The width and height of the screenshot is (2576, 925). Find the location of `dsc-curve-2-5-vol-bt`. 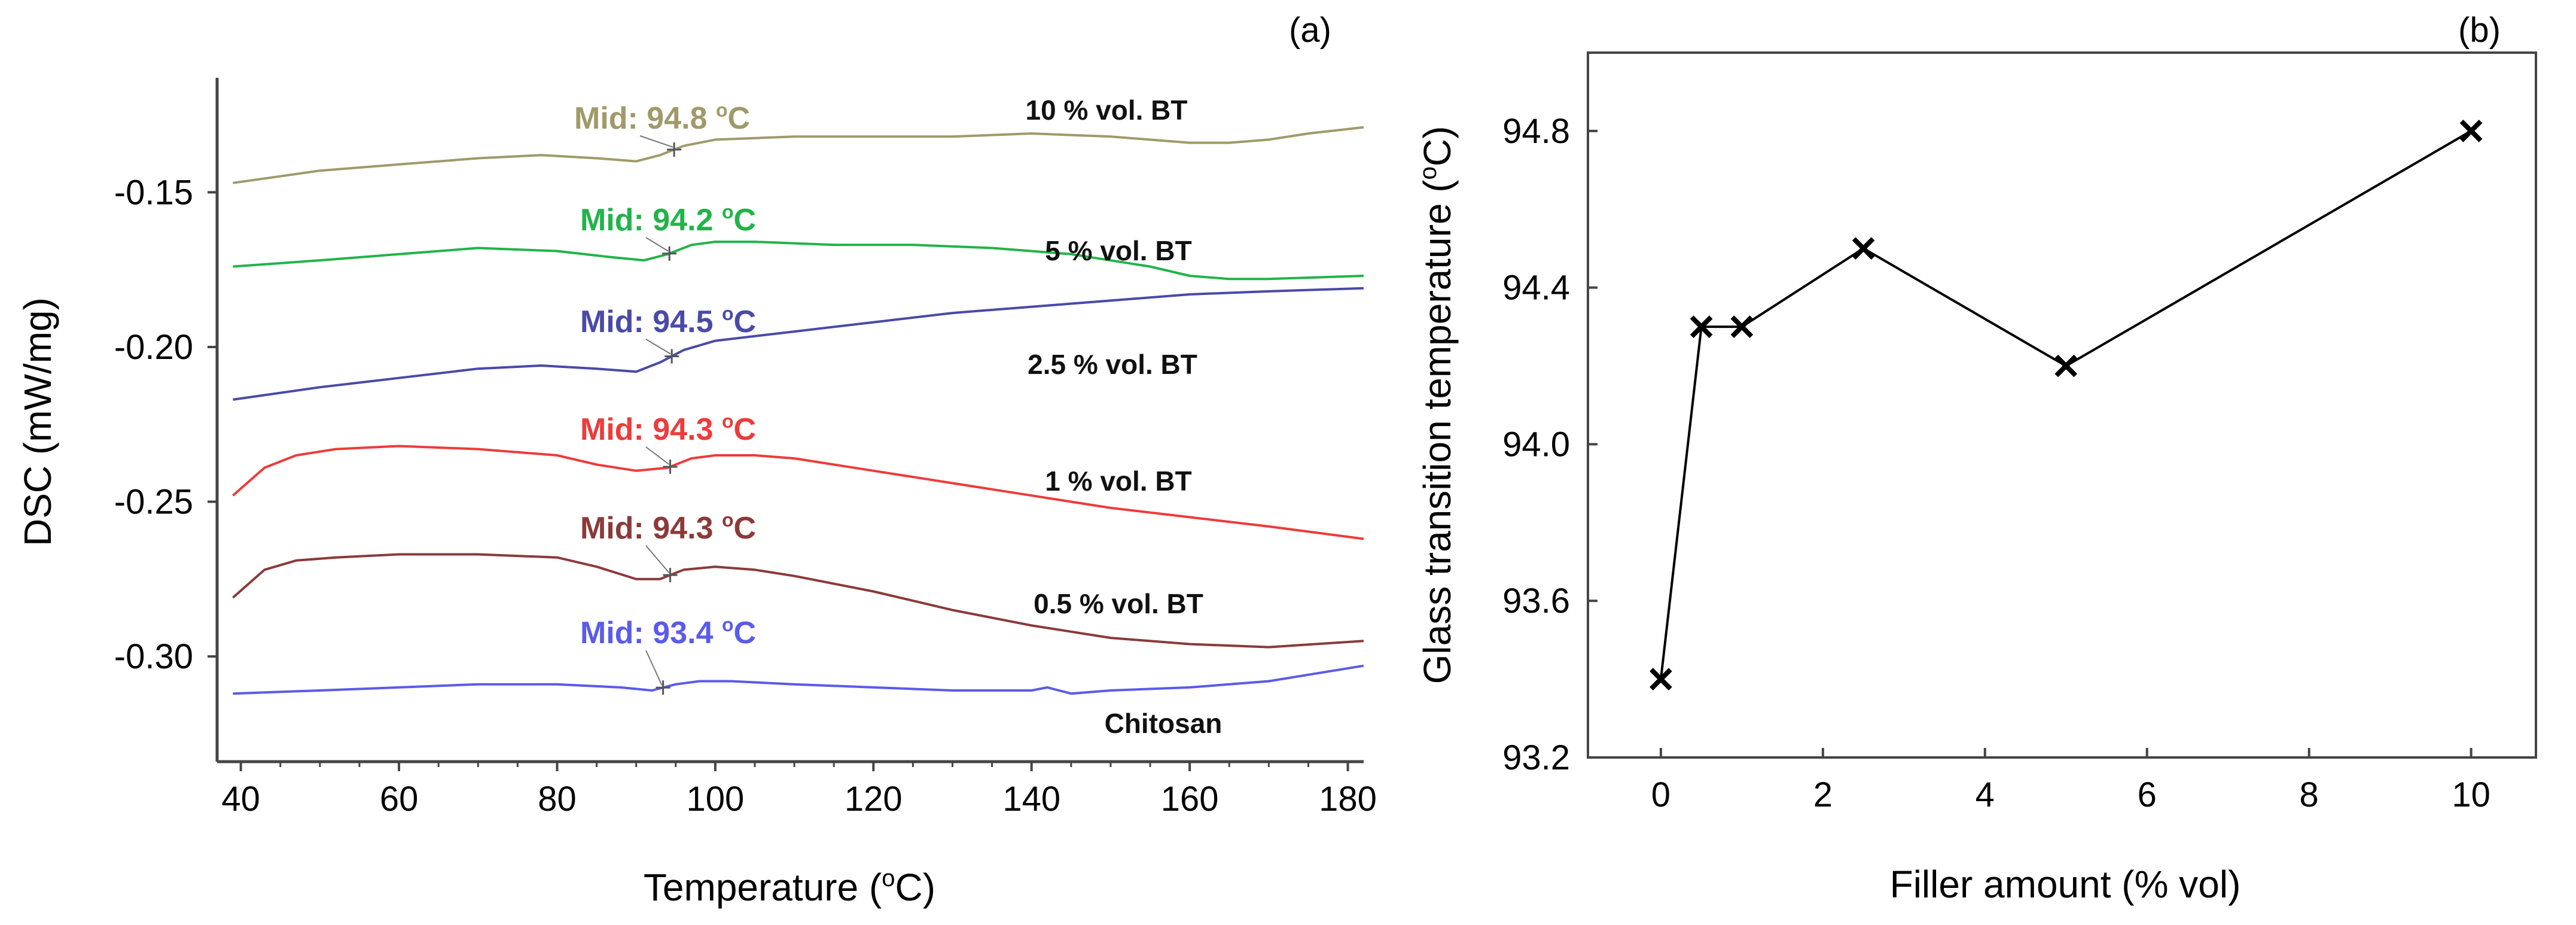

dsc-curve-2-5-vol-bt is located at coordinates (799, 344).